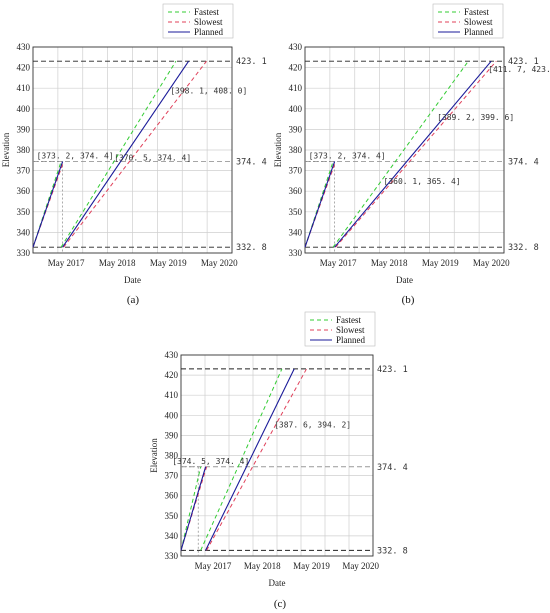 The image size is (550, 613). What do you see at coordinates (296, 150) in the screenshot?
I see `y-tick-label: 380` at bounding box center [296, 150].